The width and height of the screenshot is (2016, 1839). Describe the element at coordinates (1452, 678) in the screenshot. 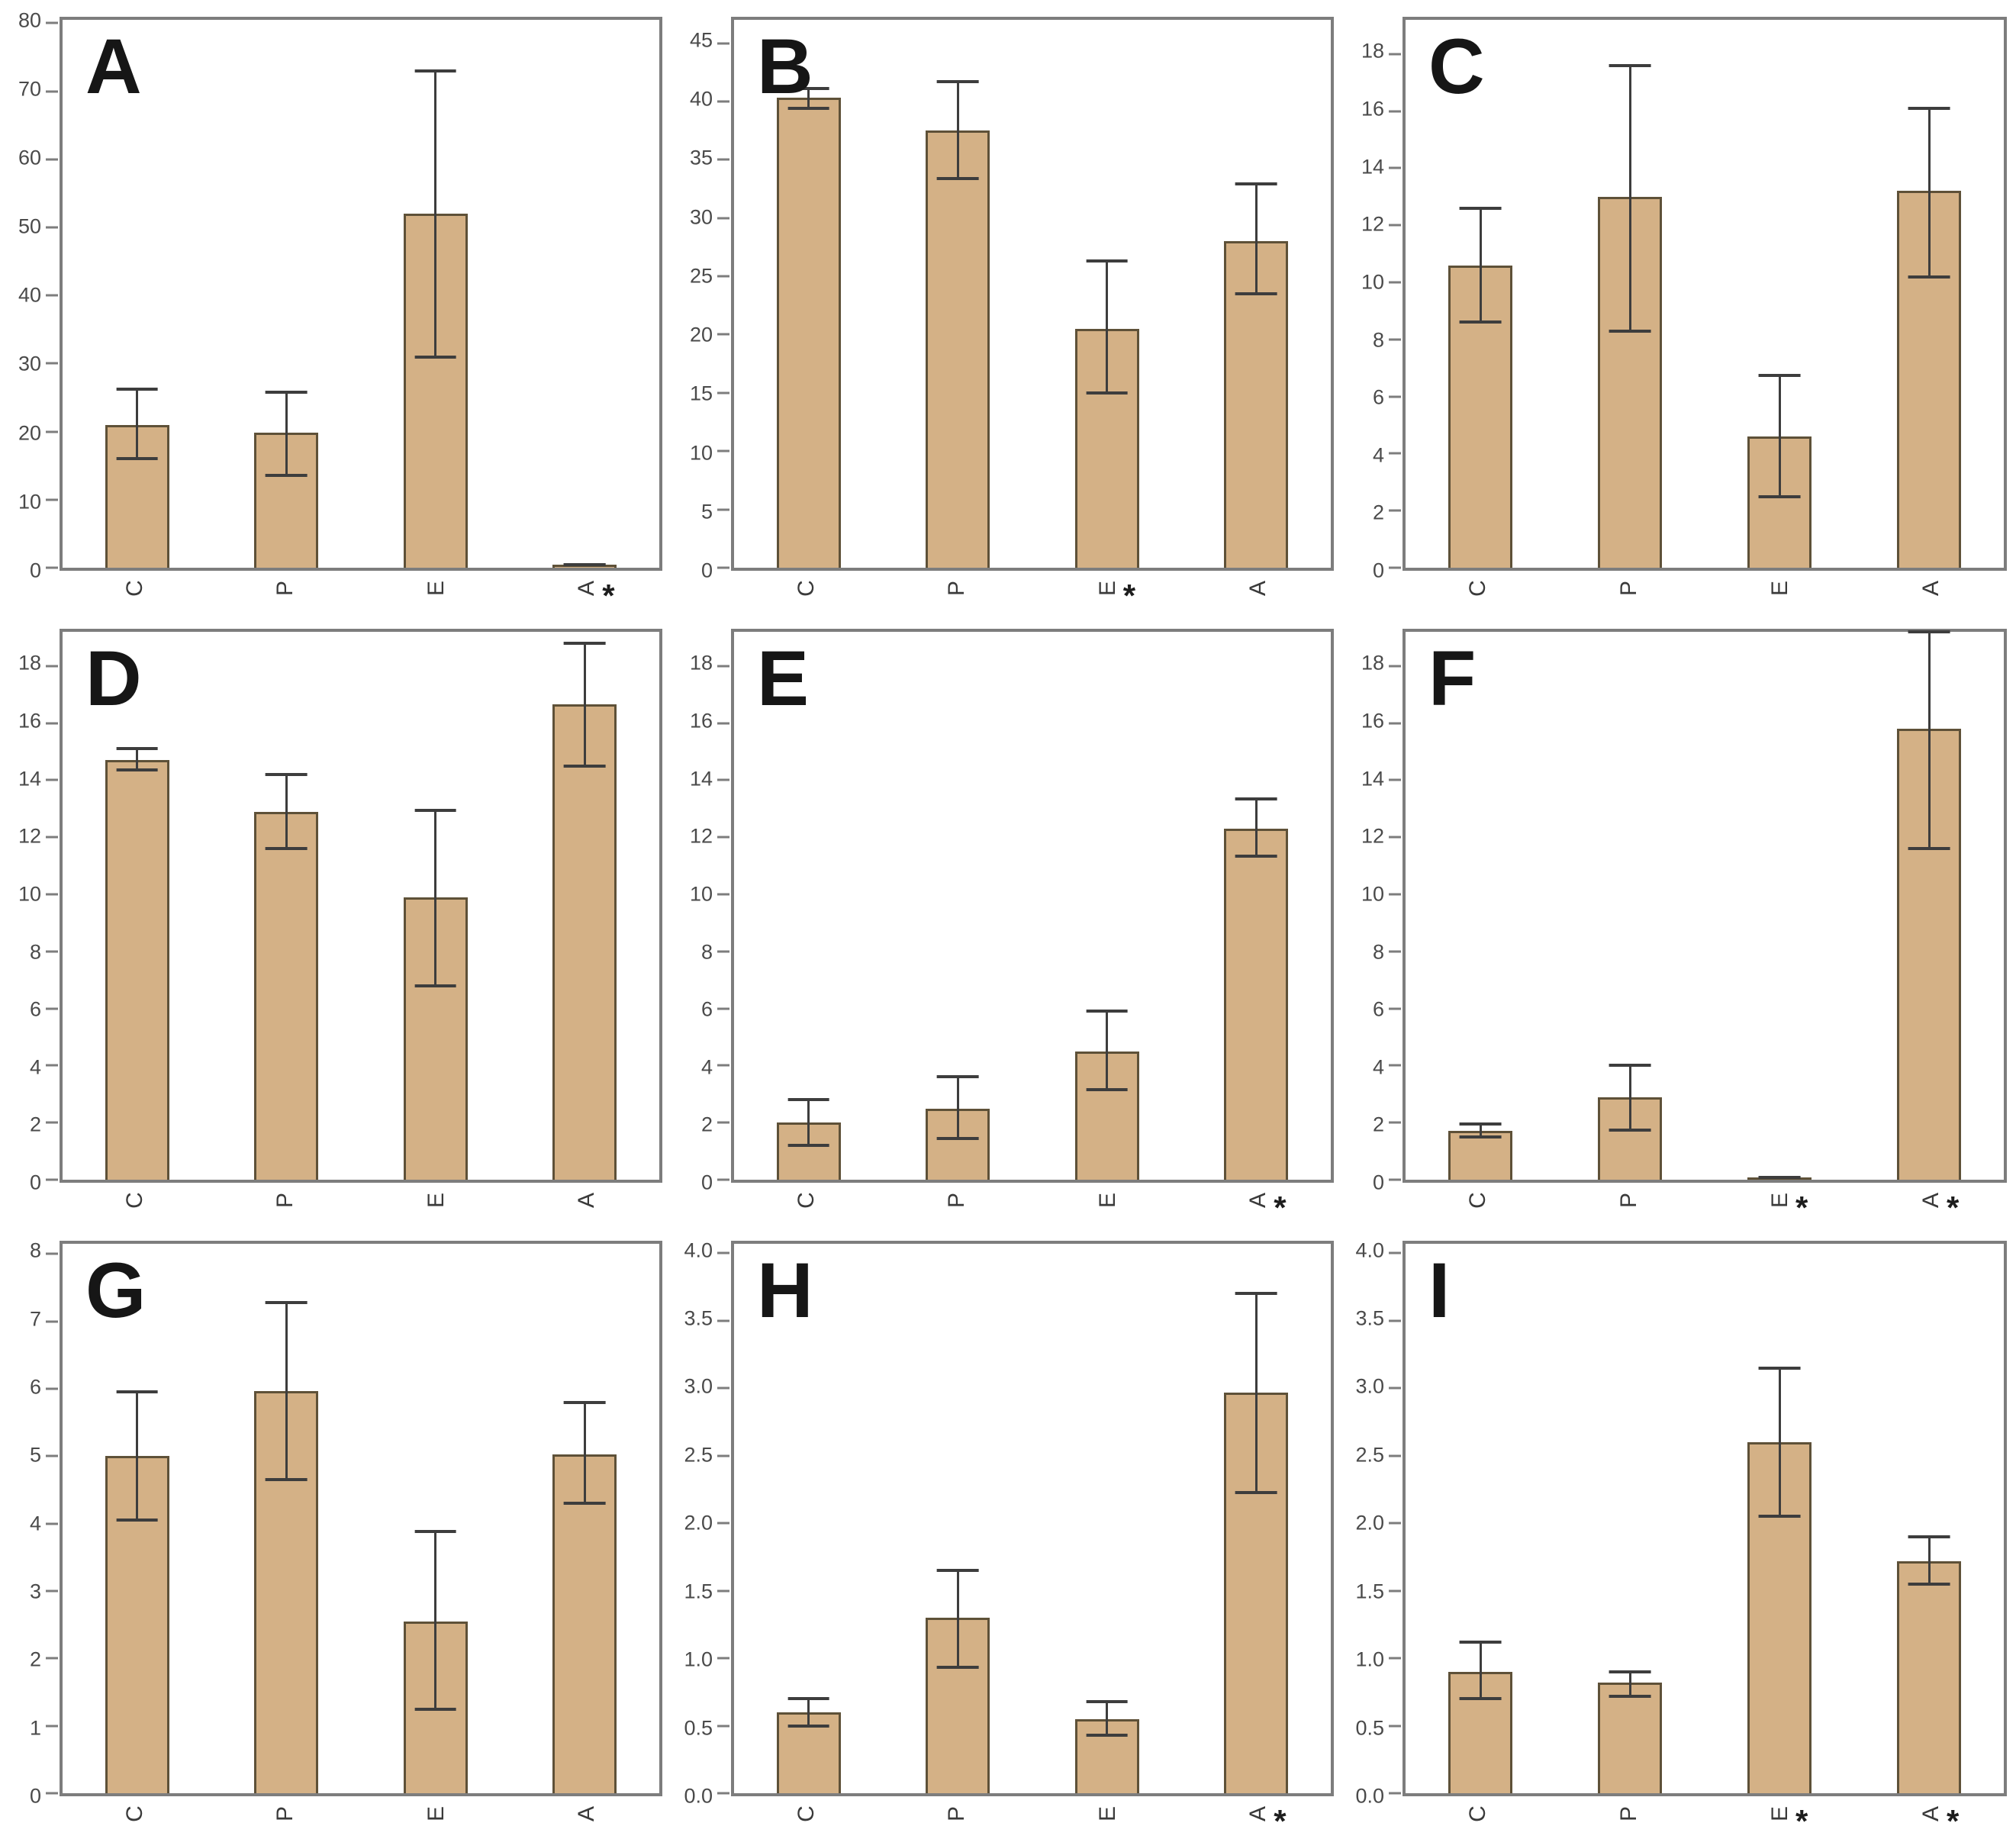

I see `panel-letter: F` at that location.